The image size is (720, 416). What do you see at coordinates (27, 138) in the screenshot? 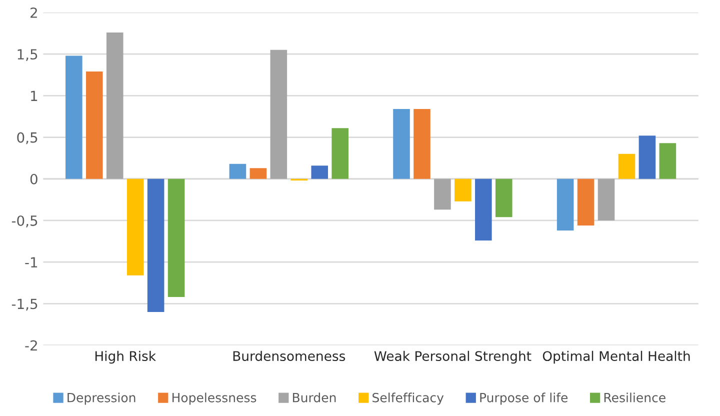
I see `y-tick-label: 0,5` at bounding box center [27, 138].